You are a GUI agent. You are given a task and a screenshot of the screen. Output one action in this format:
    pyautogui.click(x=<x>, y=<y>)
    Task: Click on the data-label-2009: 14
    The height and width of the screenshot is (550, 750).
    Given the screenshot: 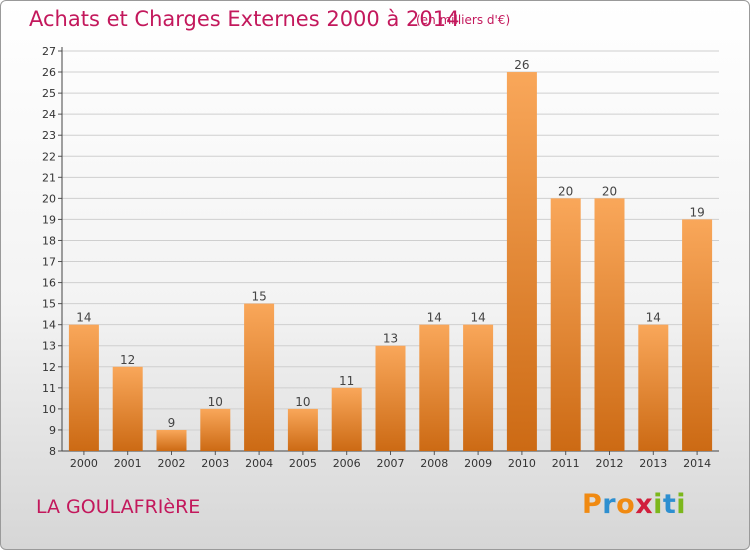 What is the action you would take?
    pyautogui.click(x=477, y=318)
    